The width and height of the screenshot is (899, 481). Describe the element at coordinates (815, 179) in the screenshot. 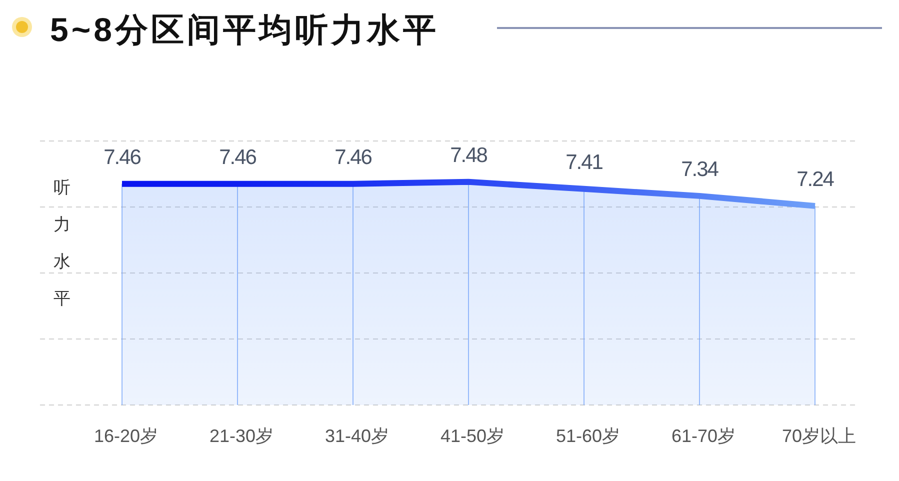

I see `data-label: 7.24` at that location.